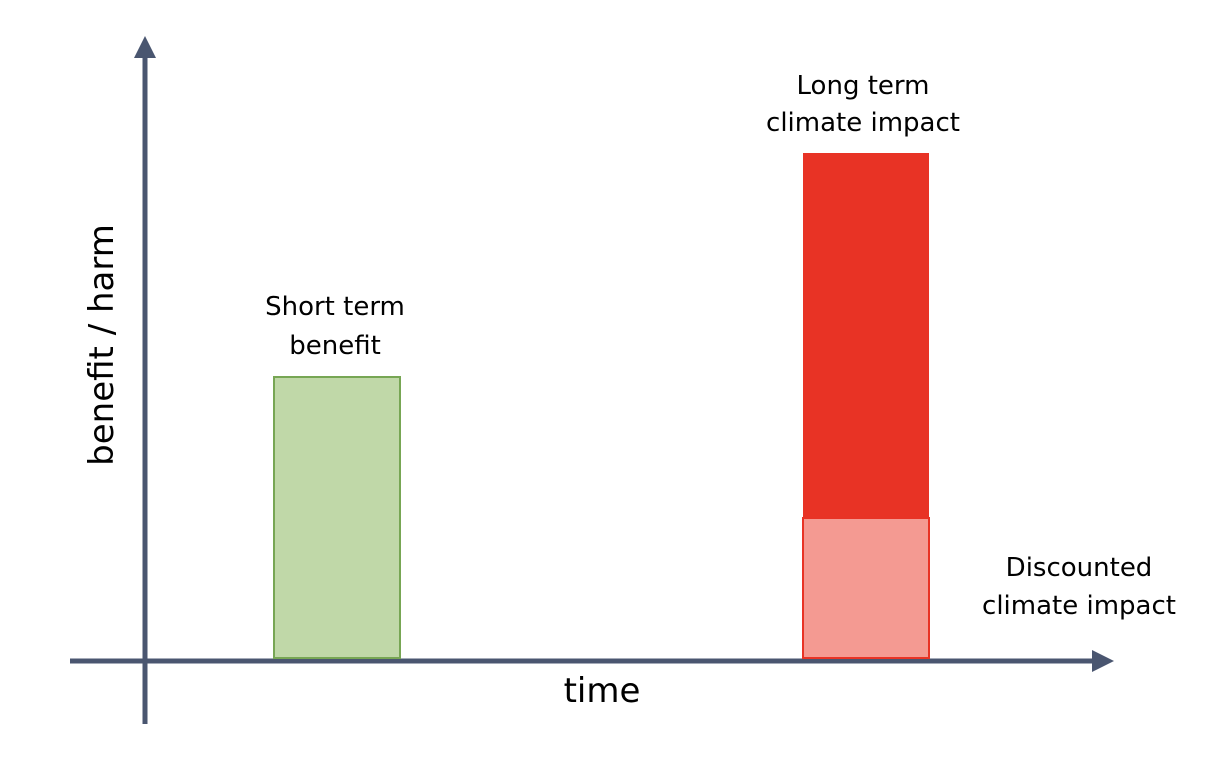 The height and width of the screenshot is (760, 1214). What do you see at coordinates (863, 104) in the screenshot?
I see `long-term-climate-impact-label: Long term climate impact` at bounding box center [863, 104].